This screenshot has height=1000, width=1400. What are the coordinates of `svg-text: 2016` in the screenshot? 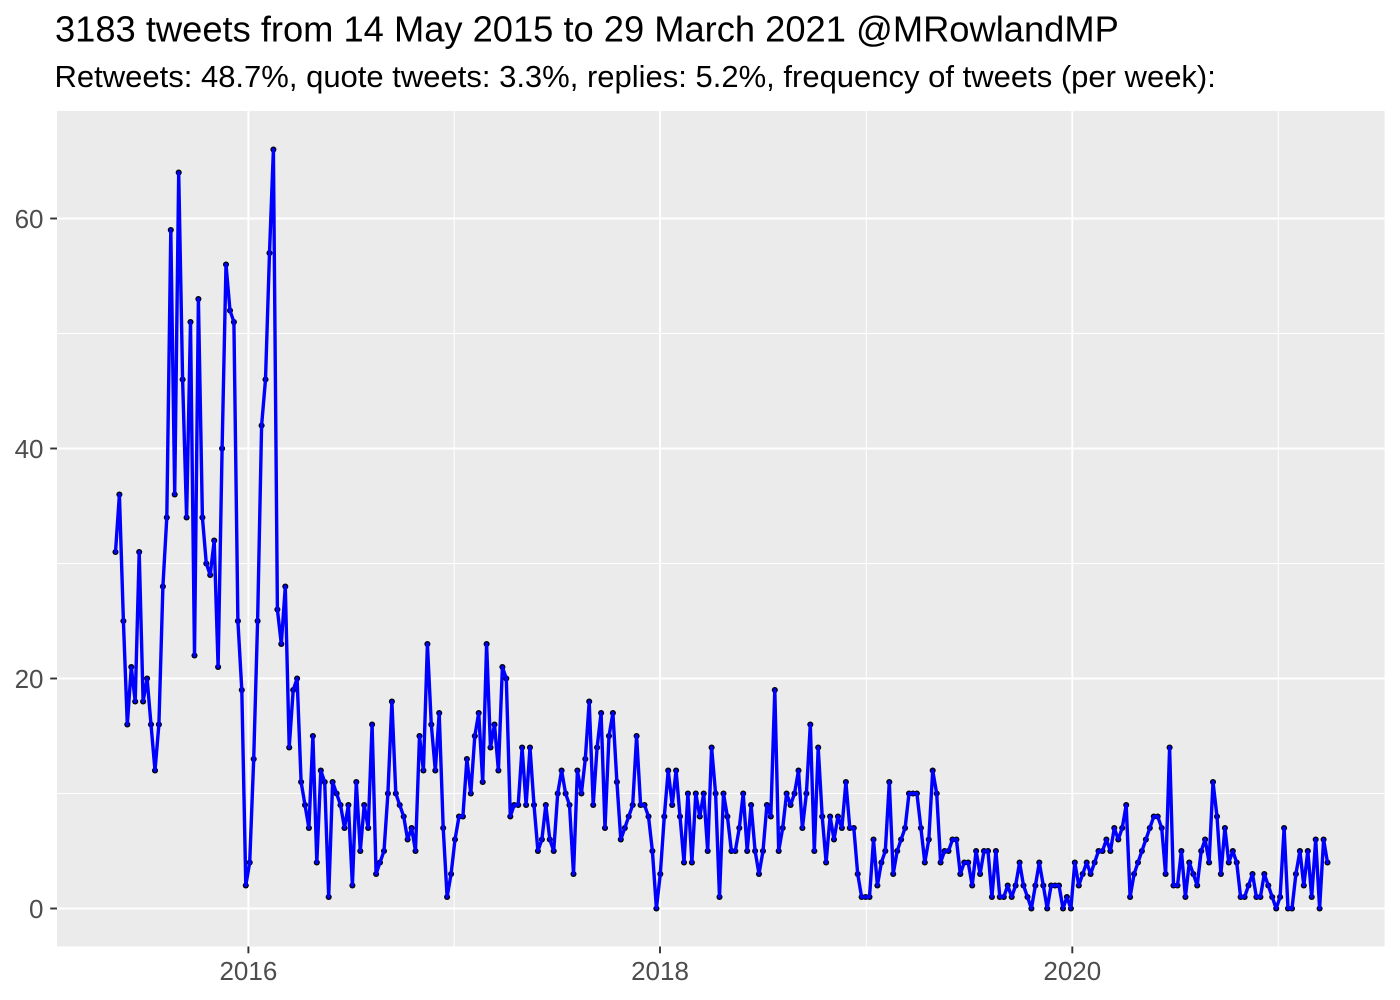 It's located at (248, 971).